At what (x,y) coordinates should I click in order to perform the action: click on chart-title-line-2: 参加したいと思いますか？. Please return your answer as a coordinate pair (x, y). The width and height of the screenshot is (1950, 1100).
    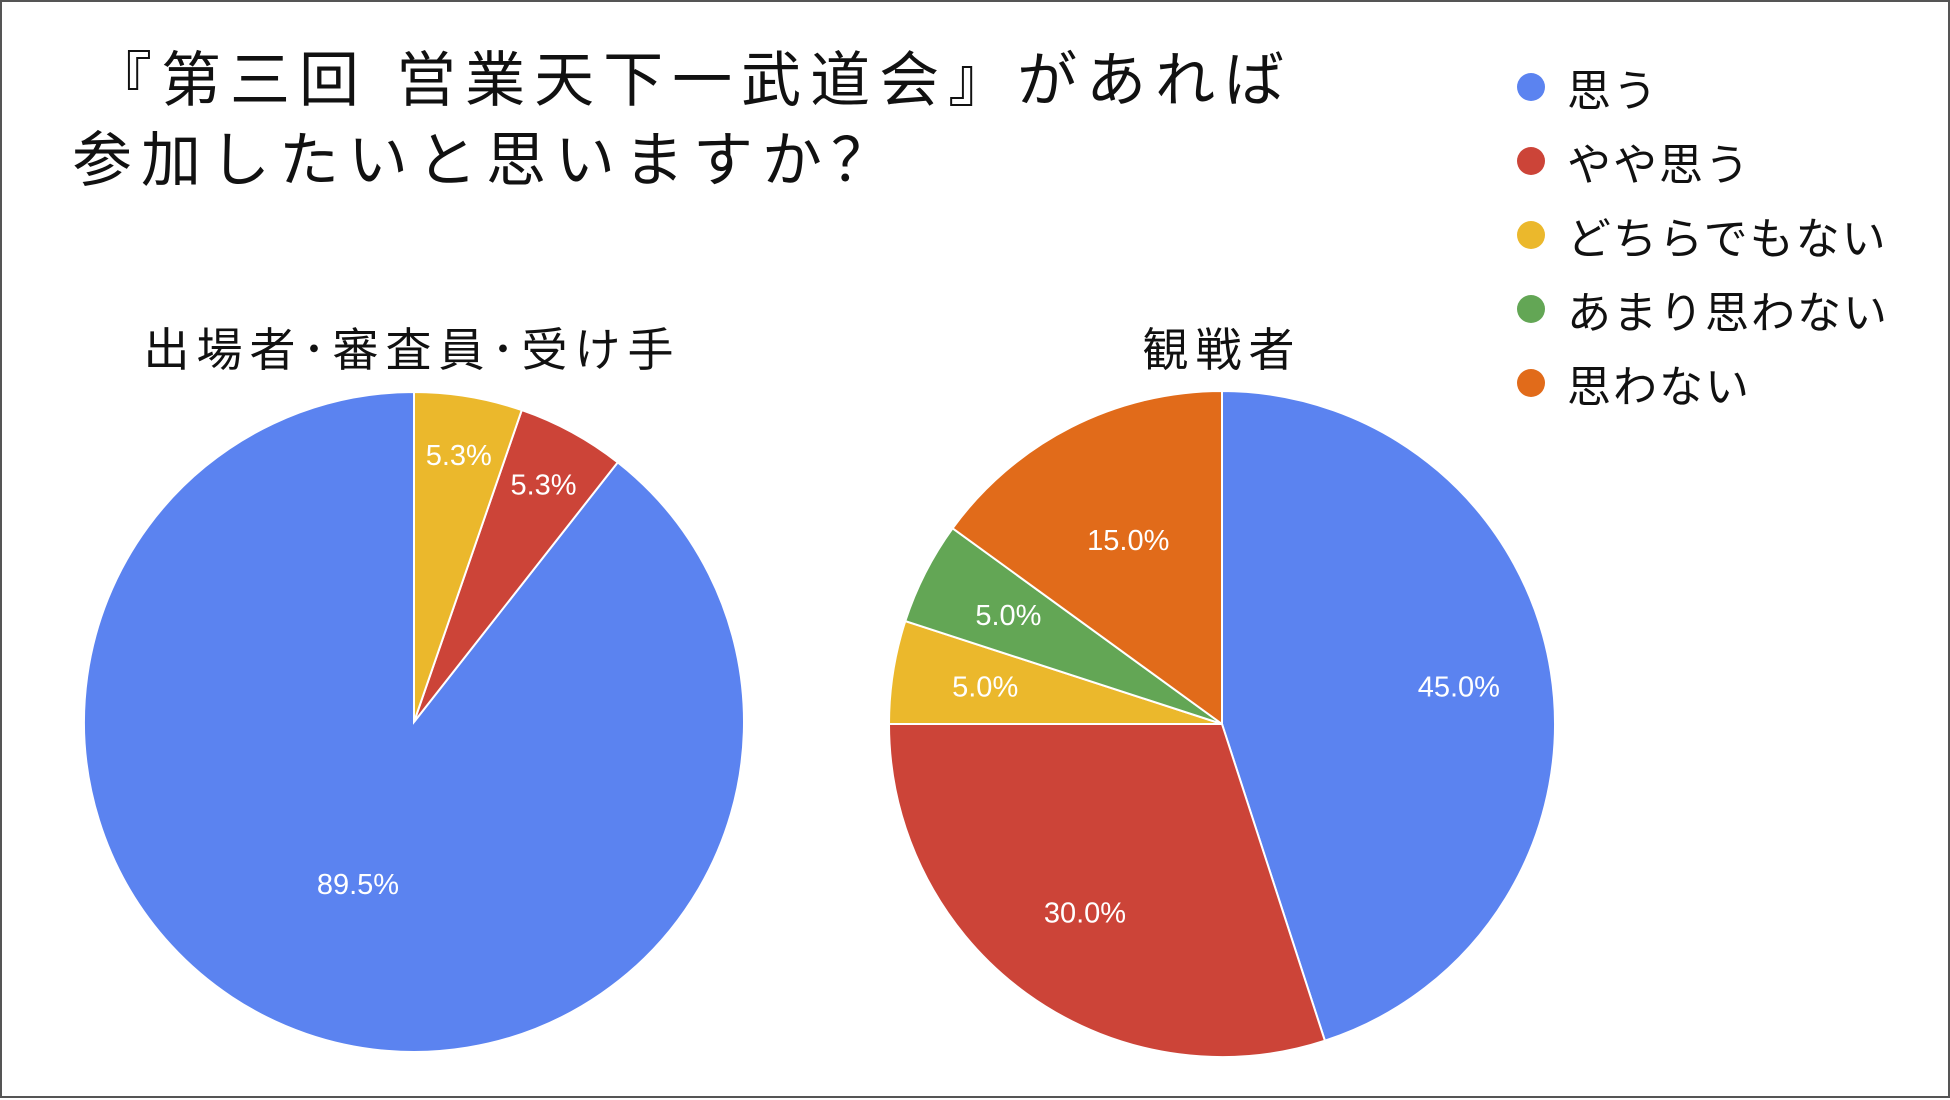
    Looking at the image, I should click on (486, 161).